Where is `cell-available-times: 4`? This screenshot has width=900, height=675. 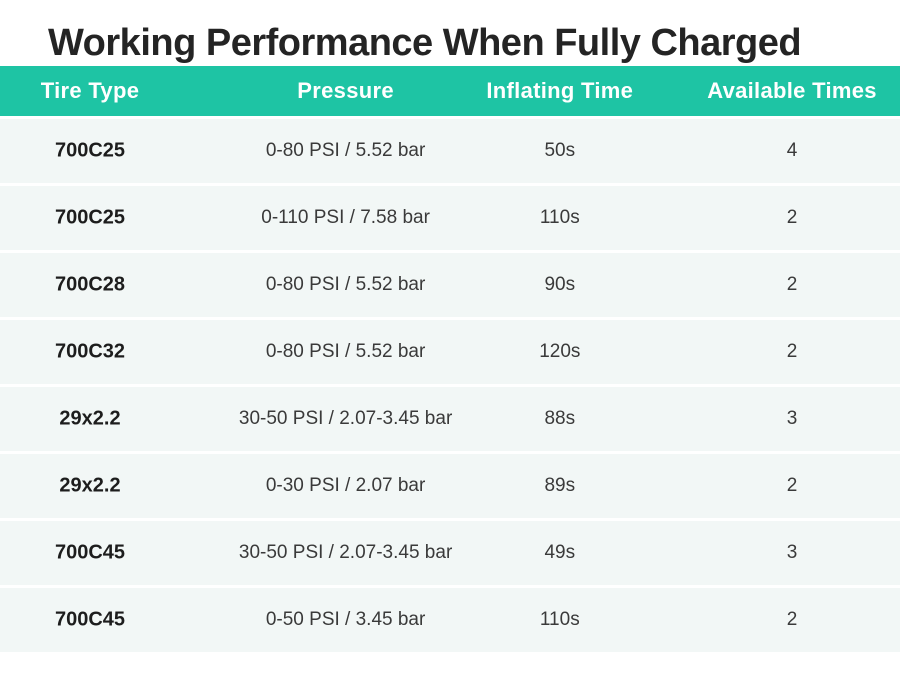 cell-available-times: 4 is located at coordinates (792, 150).